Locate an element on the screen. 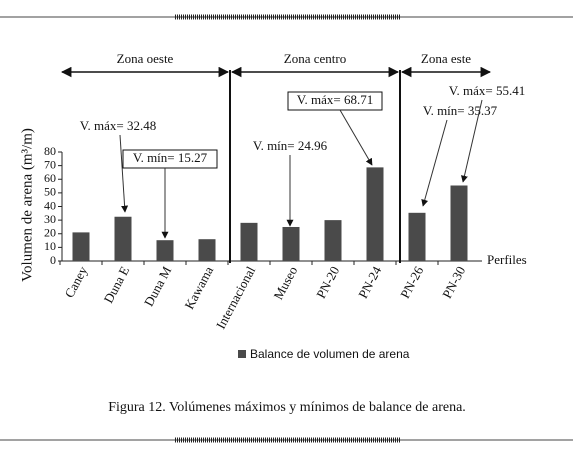 The image size is (573, 473). annotation: V. máx= 32.48 is located at coordinates (118, 125).